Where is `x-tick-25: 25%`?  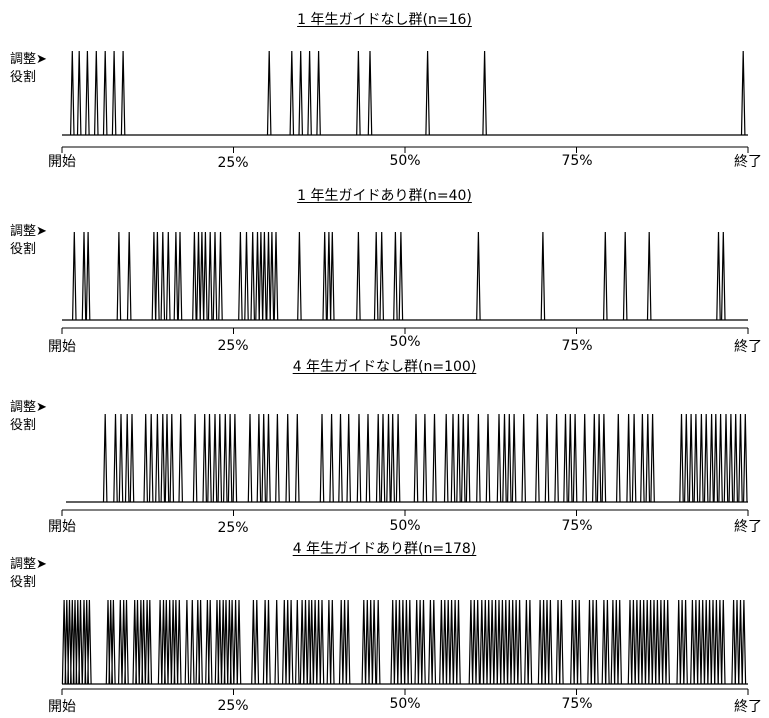
x-tick-25: 25% is located at coordinates (233, 528).